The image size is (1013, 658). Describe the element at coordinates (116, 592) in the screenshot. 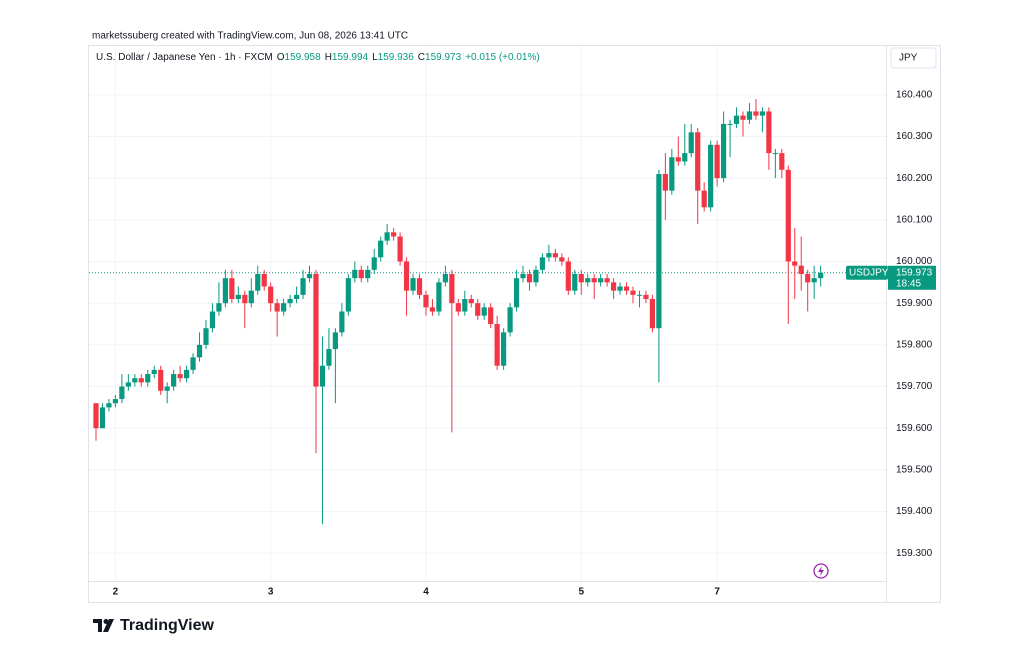

I see `x-tick-label: 2` at that location.